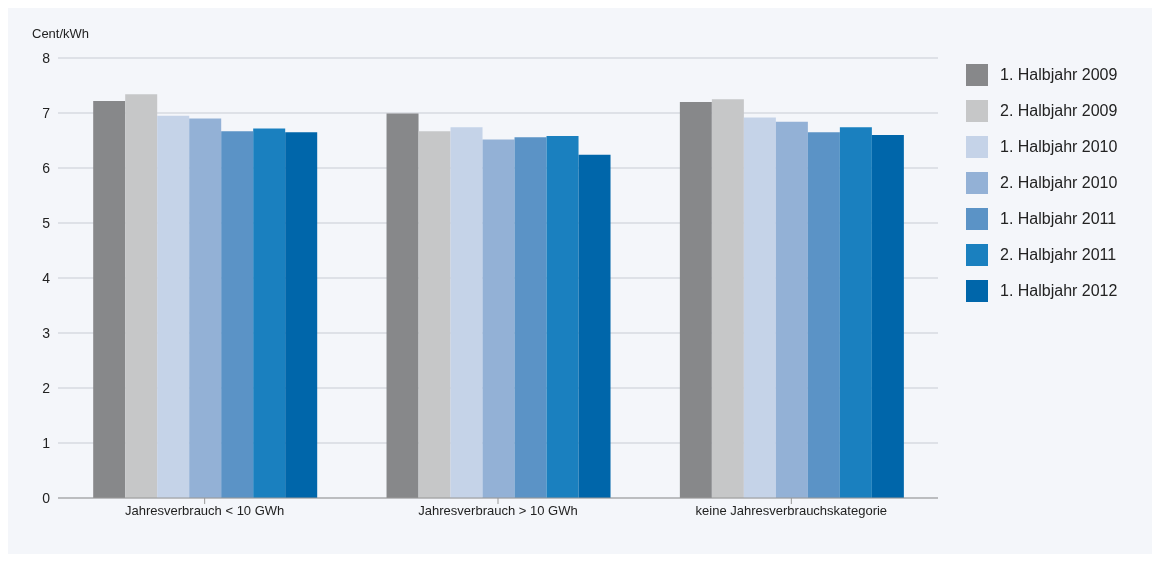 Image resolution: width=1160 pixels, height=562 pixels. What do you see at coordinates (205, 511) in the screenshot?
I see `x-tick-label: Jahresverbrauch < 10 GWh` at bounding box center [205, 511].